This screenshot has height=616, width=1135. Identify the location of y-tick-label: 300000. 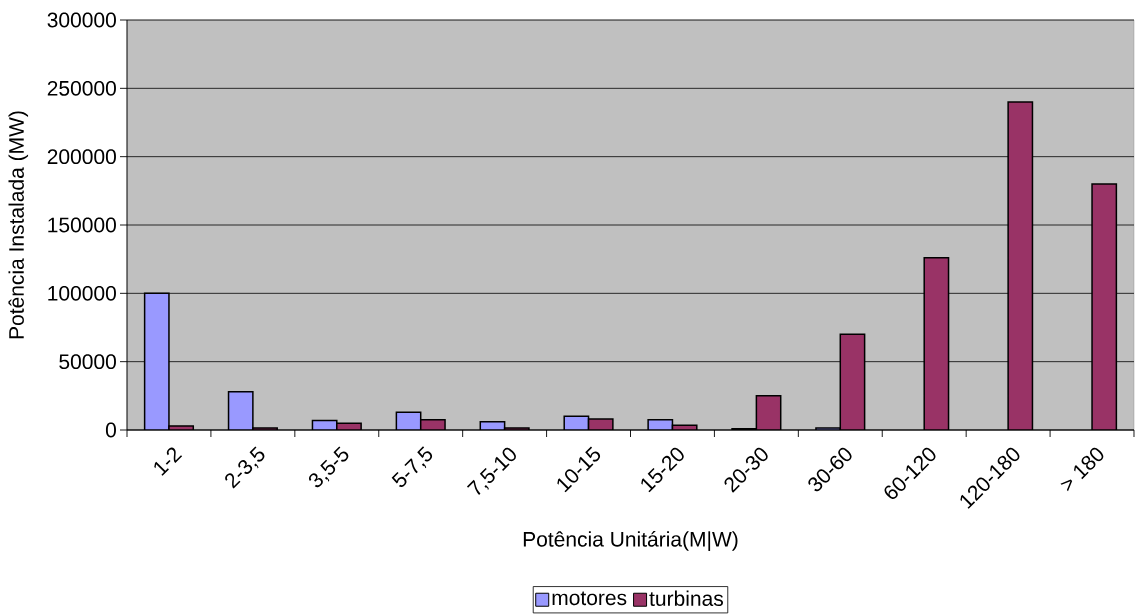
(81, 20).